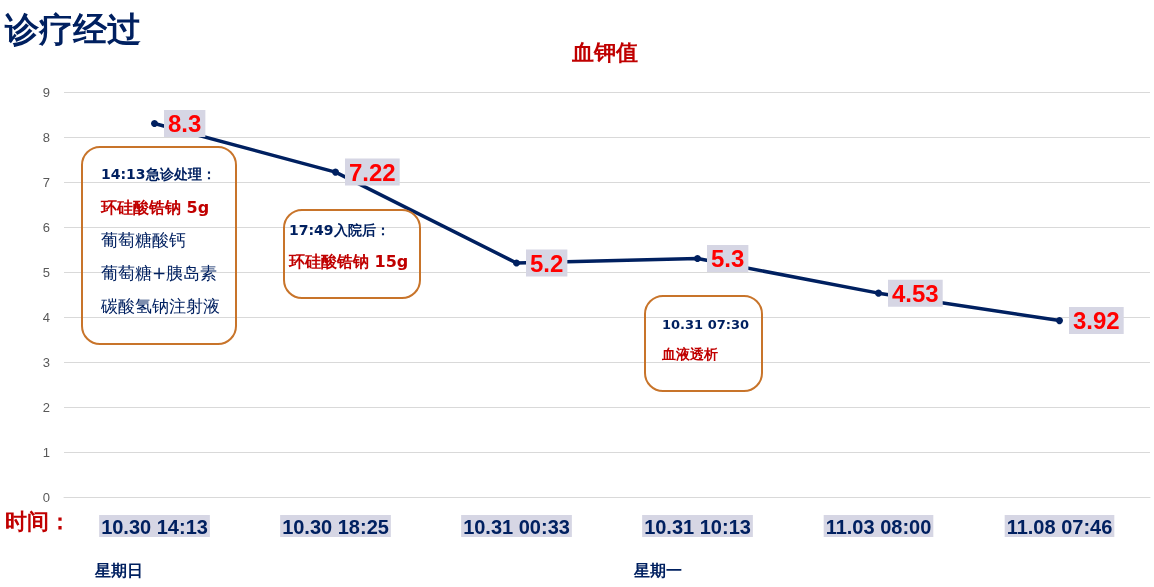  I want to click on annotation: 10.31 07:30, so click(706, 324).